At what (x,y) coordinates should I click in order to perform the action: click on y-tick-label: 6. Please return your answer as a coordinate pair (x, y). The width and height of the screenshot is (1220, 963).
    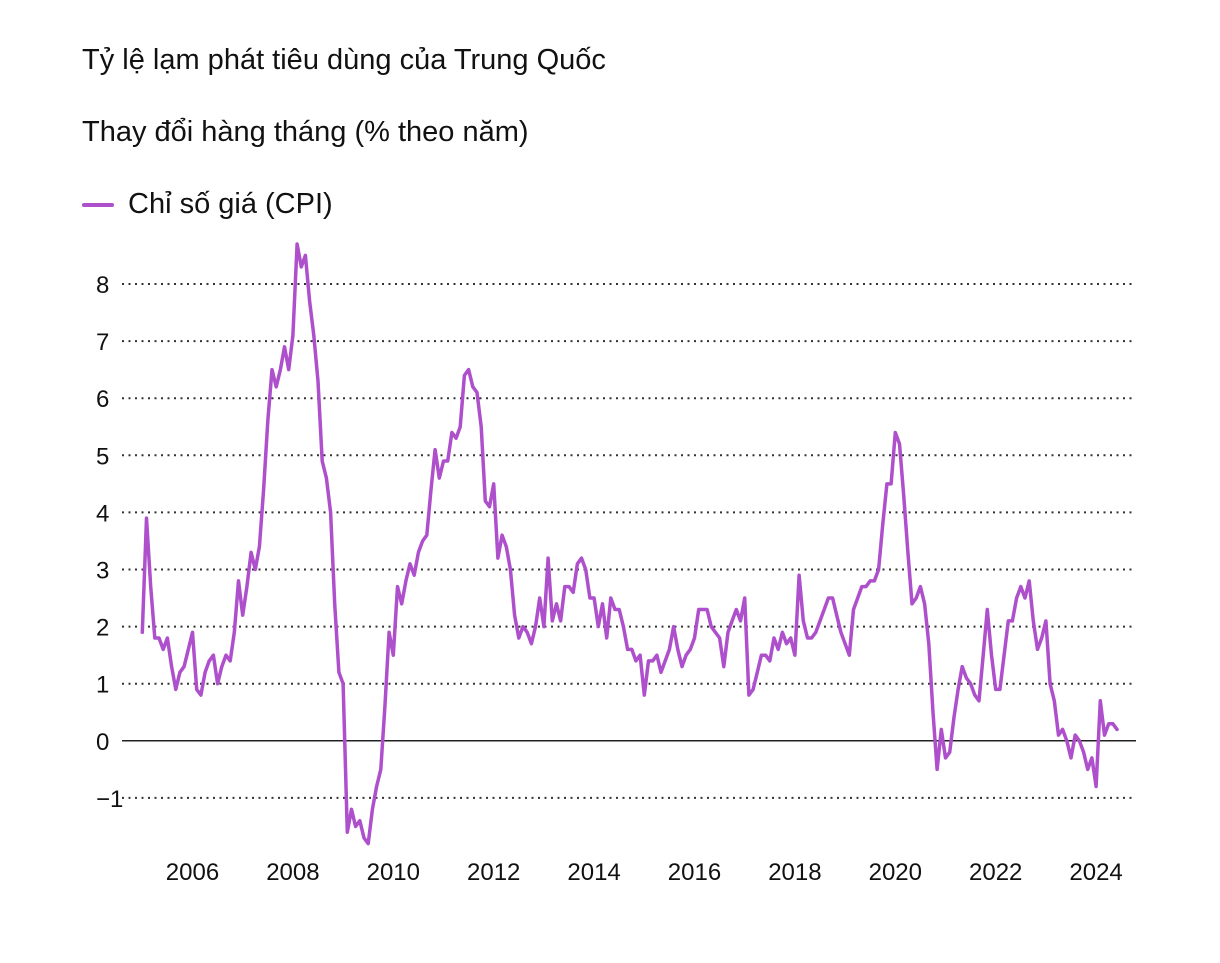
    Looking at the image, I should click on (102, 399).